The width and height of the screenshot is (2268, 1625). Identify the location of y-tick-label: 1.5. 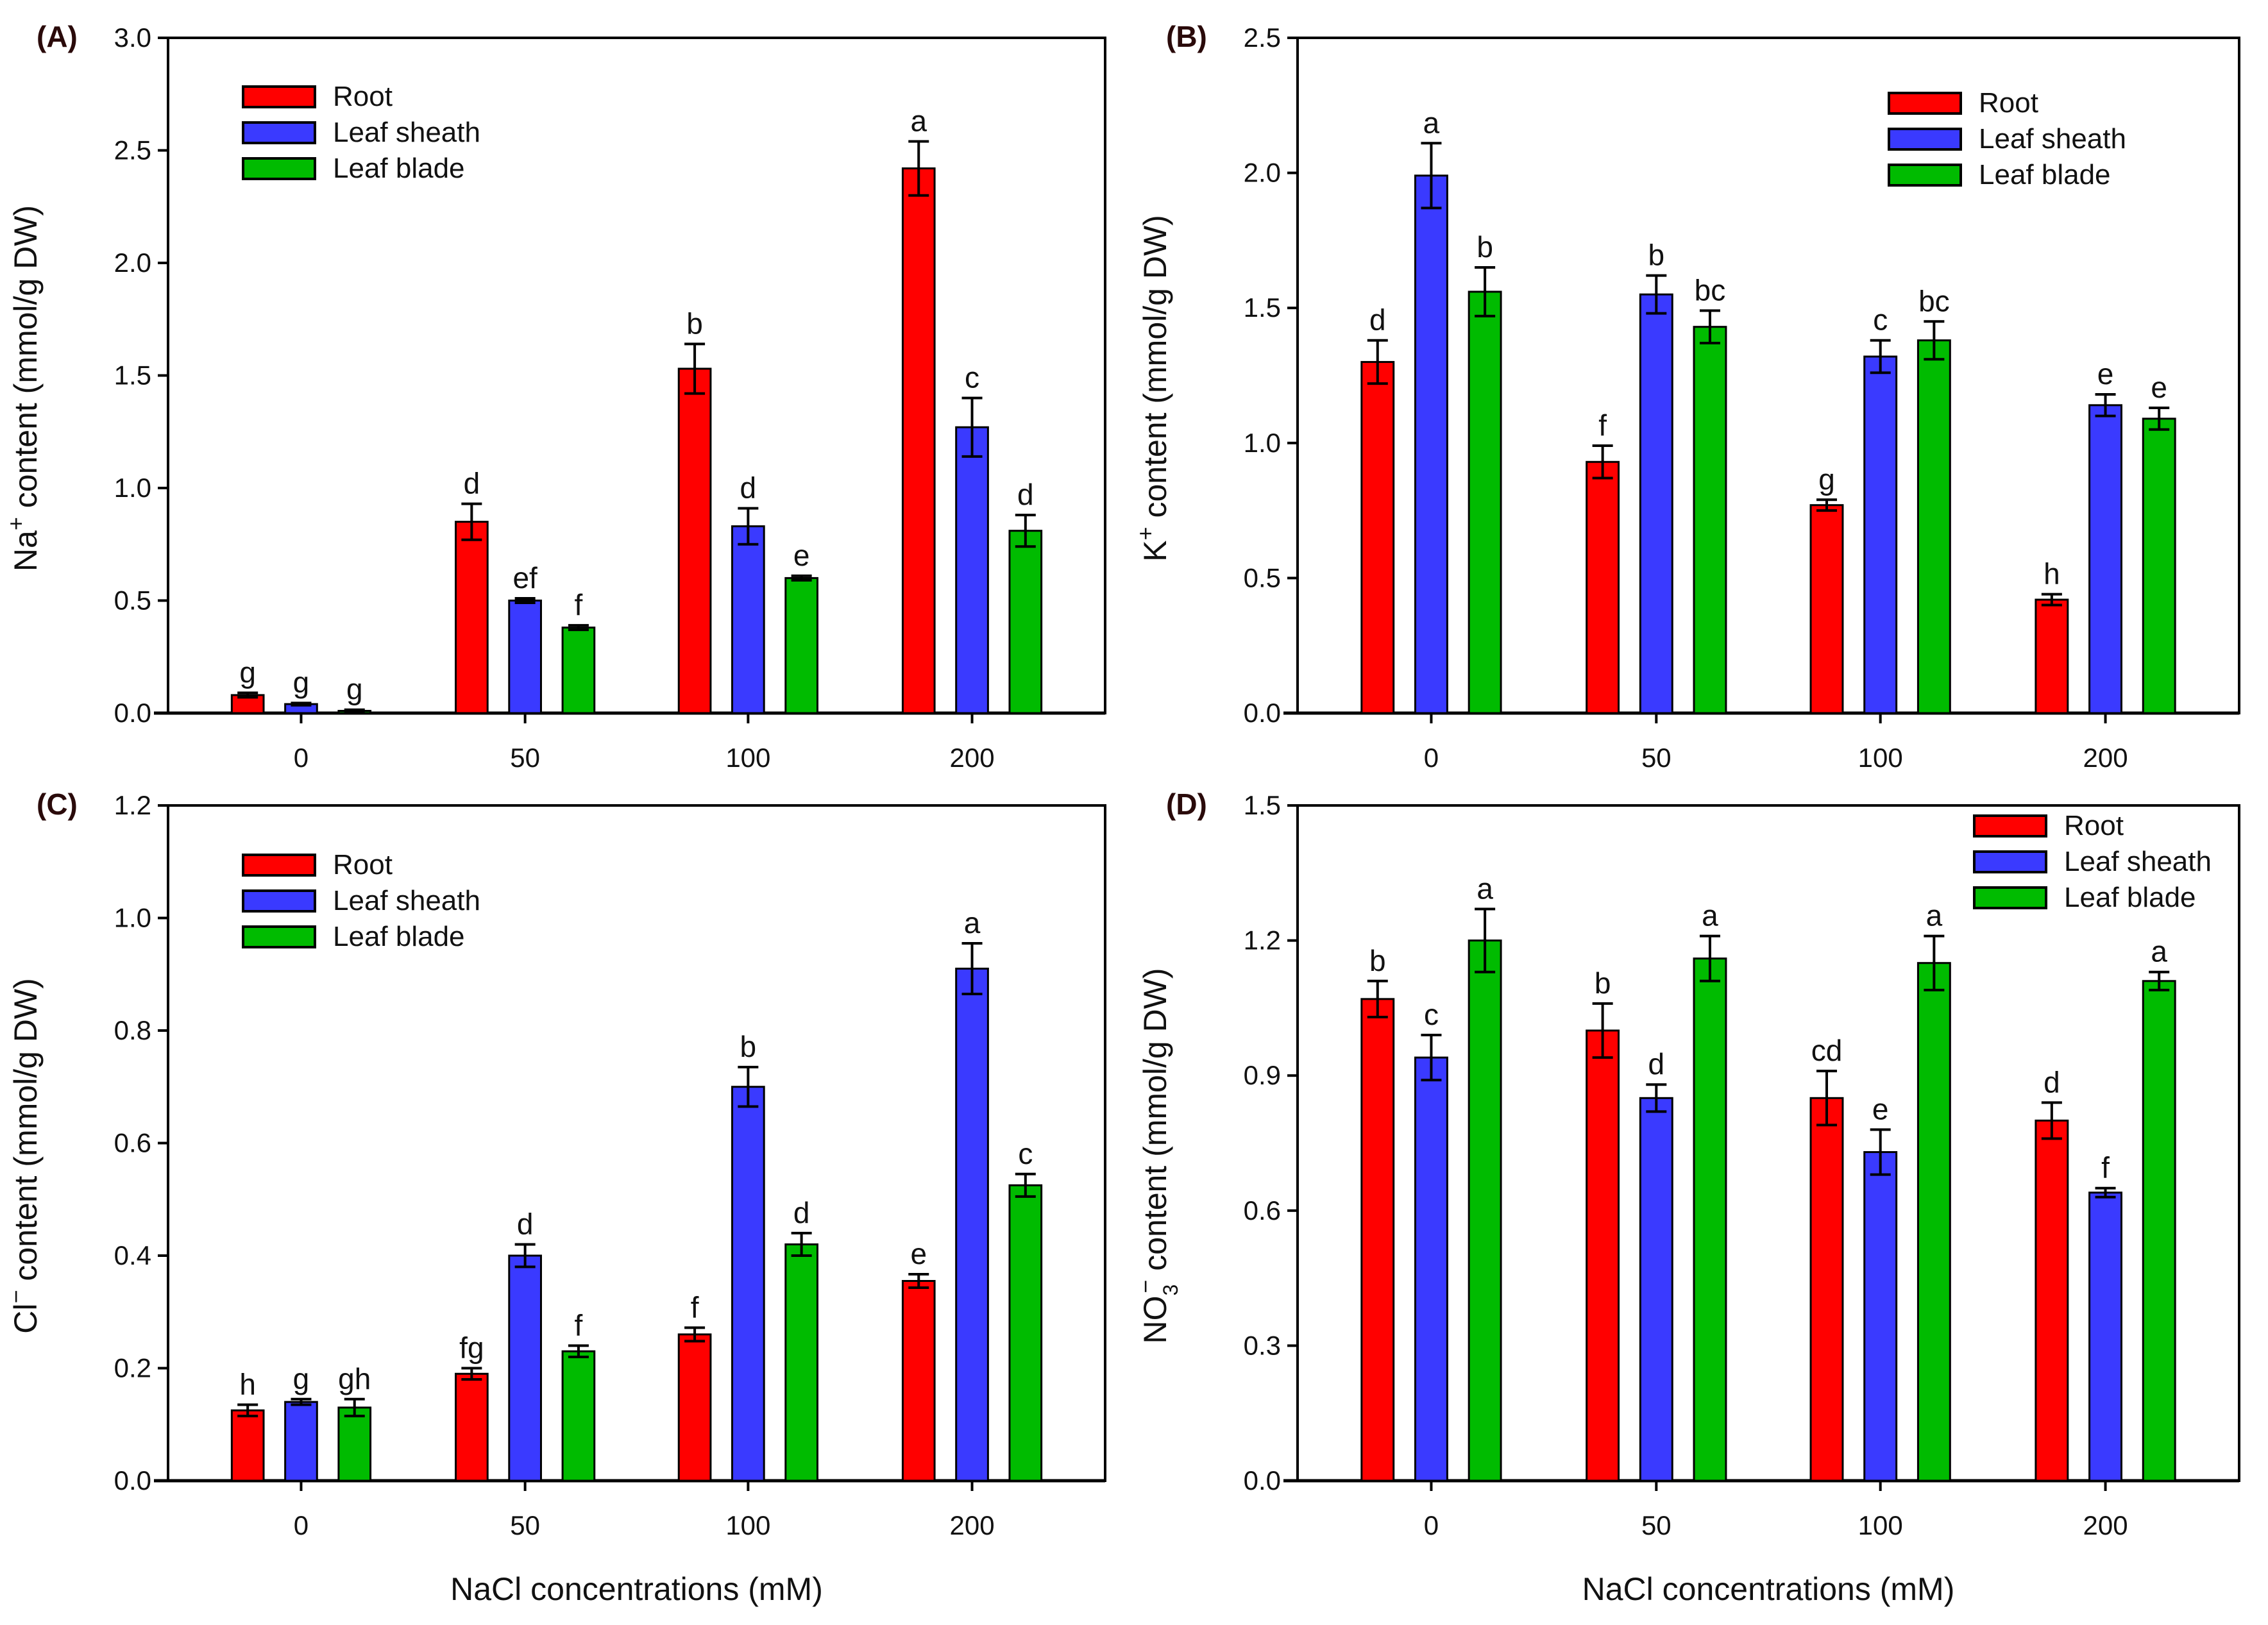
(1262, 805).